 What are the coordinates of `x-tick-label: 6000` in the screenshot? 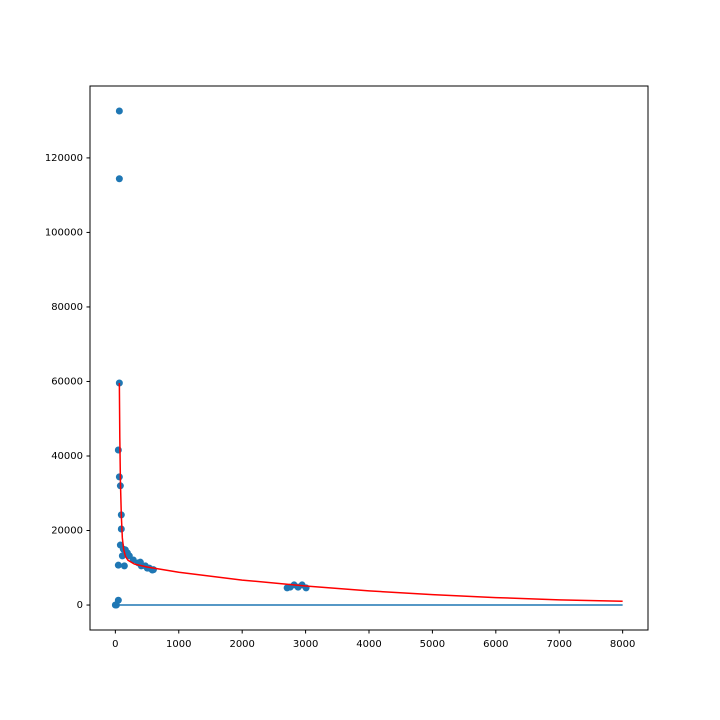 It's located at (495, 644).